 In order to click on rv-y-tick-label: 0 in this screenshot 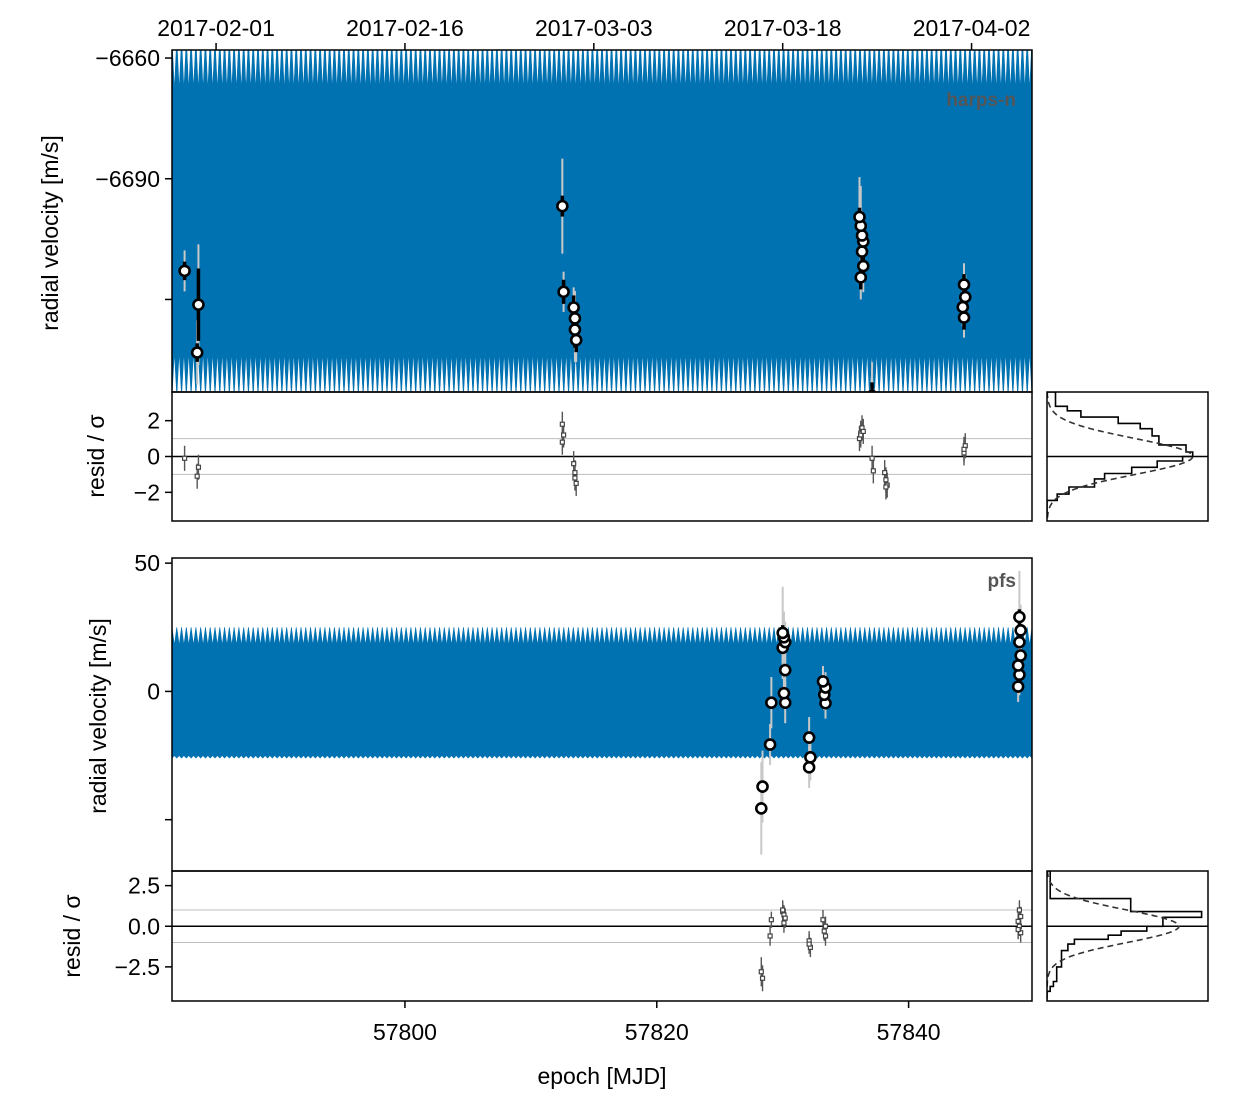, I will do `click(153, 691)`.